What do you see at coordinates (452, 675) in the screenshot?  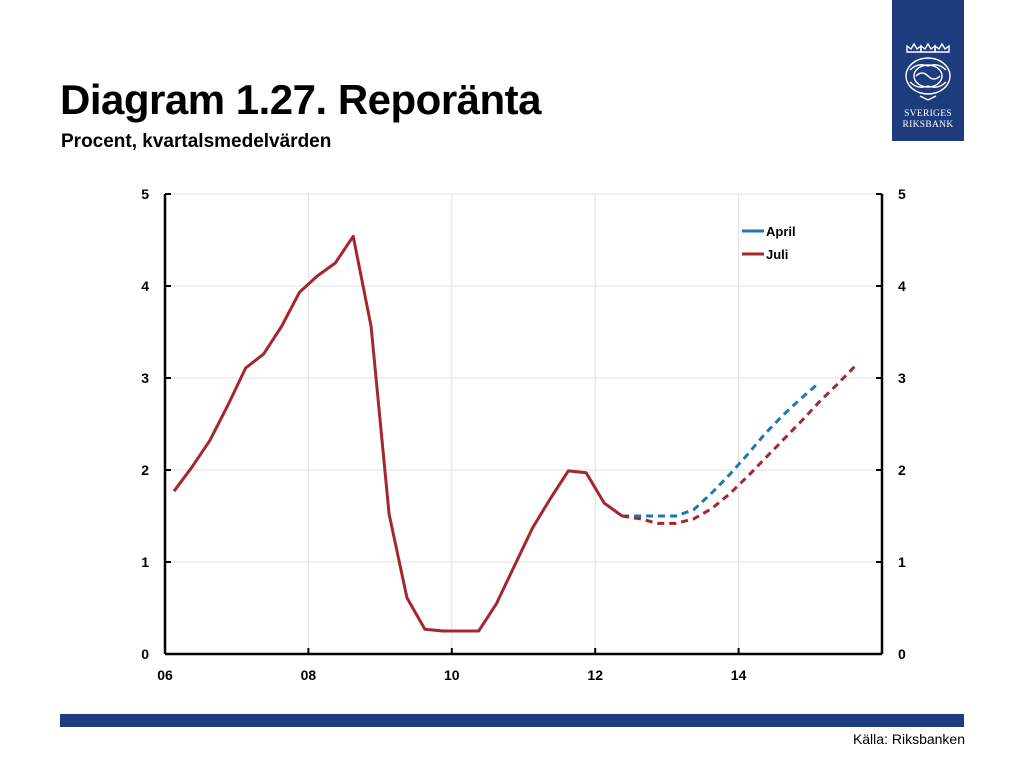 I see `x-tick-label: 10` at bounding box center [452, 675].